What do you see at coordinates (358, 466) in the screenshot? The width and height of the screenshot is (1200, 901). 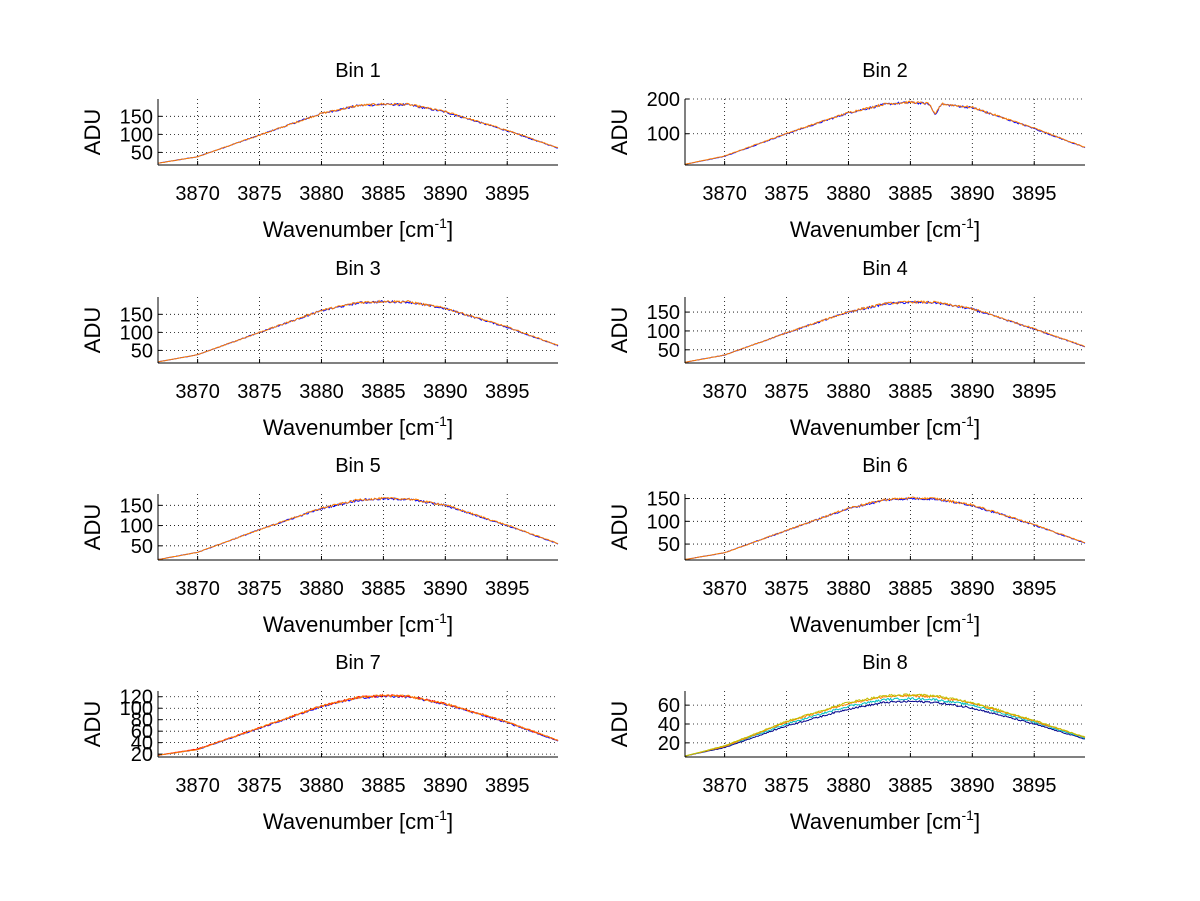 I see `subplot-title: Bin 5` at bounding box center [358, 466].